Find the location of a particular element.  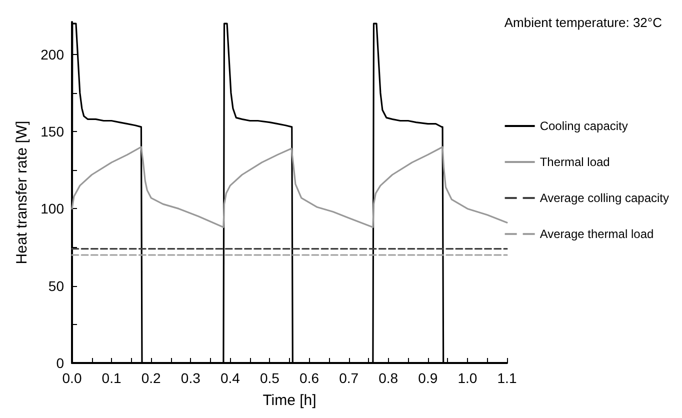

x-axis-title: Time [h] is located at coordinates (289, 400).